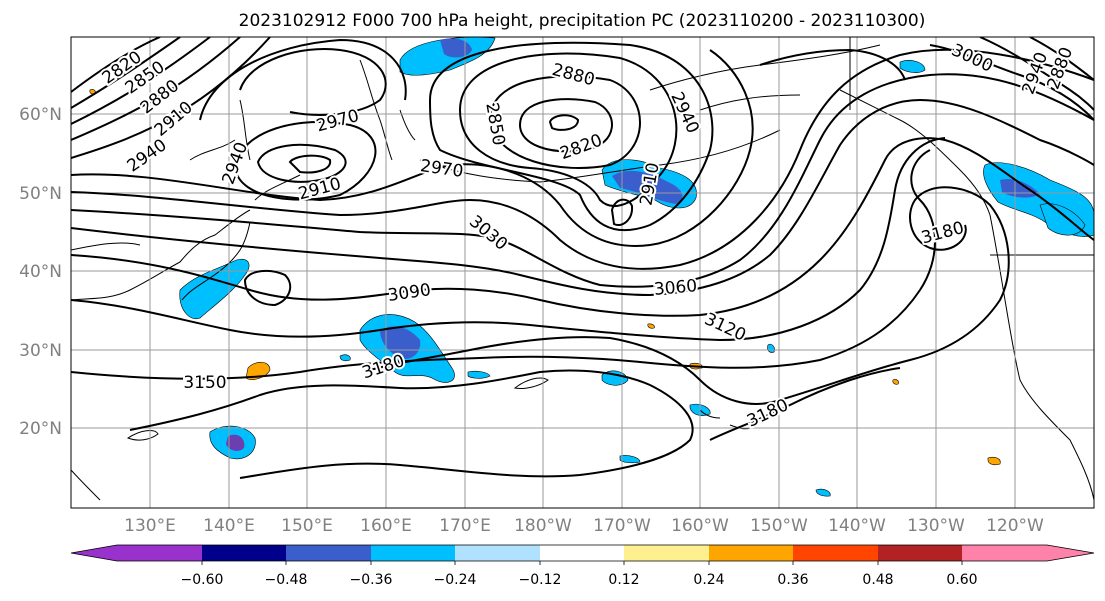 This screenshot has width=1105, height=601. What do you see at coordinates (455, 580) in the screenshot?
I see `colorbar-label: −0.24` at bounding box center [455, 580].